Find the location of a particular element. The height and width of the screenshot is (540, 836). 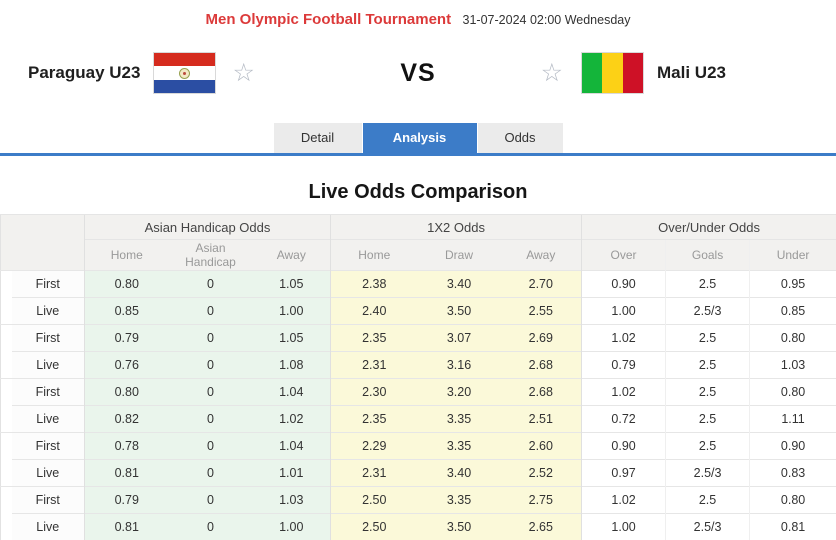

subheader-ah-home: Home is located at coordinates (126, 255).